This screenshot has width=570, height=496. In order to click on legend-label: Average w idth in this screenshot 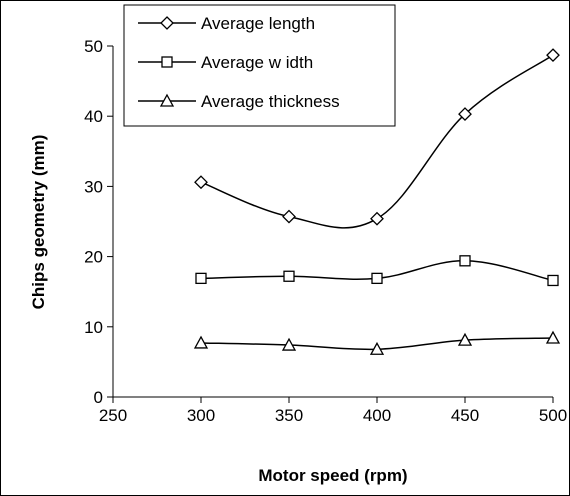, I will do `click(257, 62)`.